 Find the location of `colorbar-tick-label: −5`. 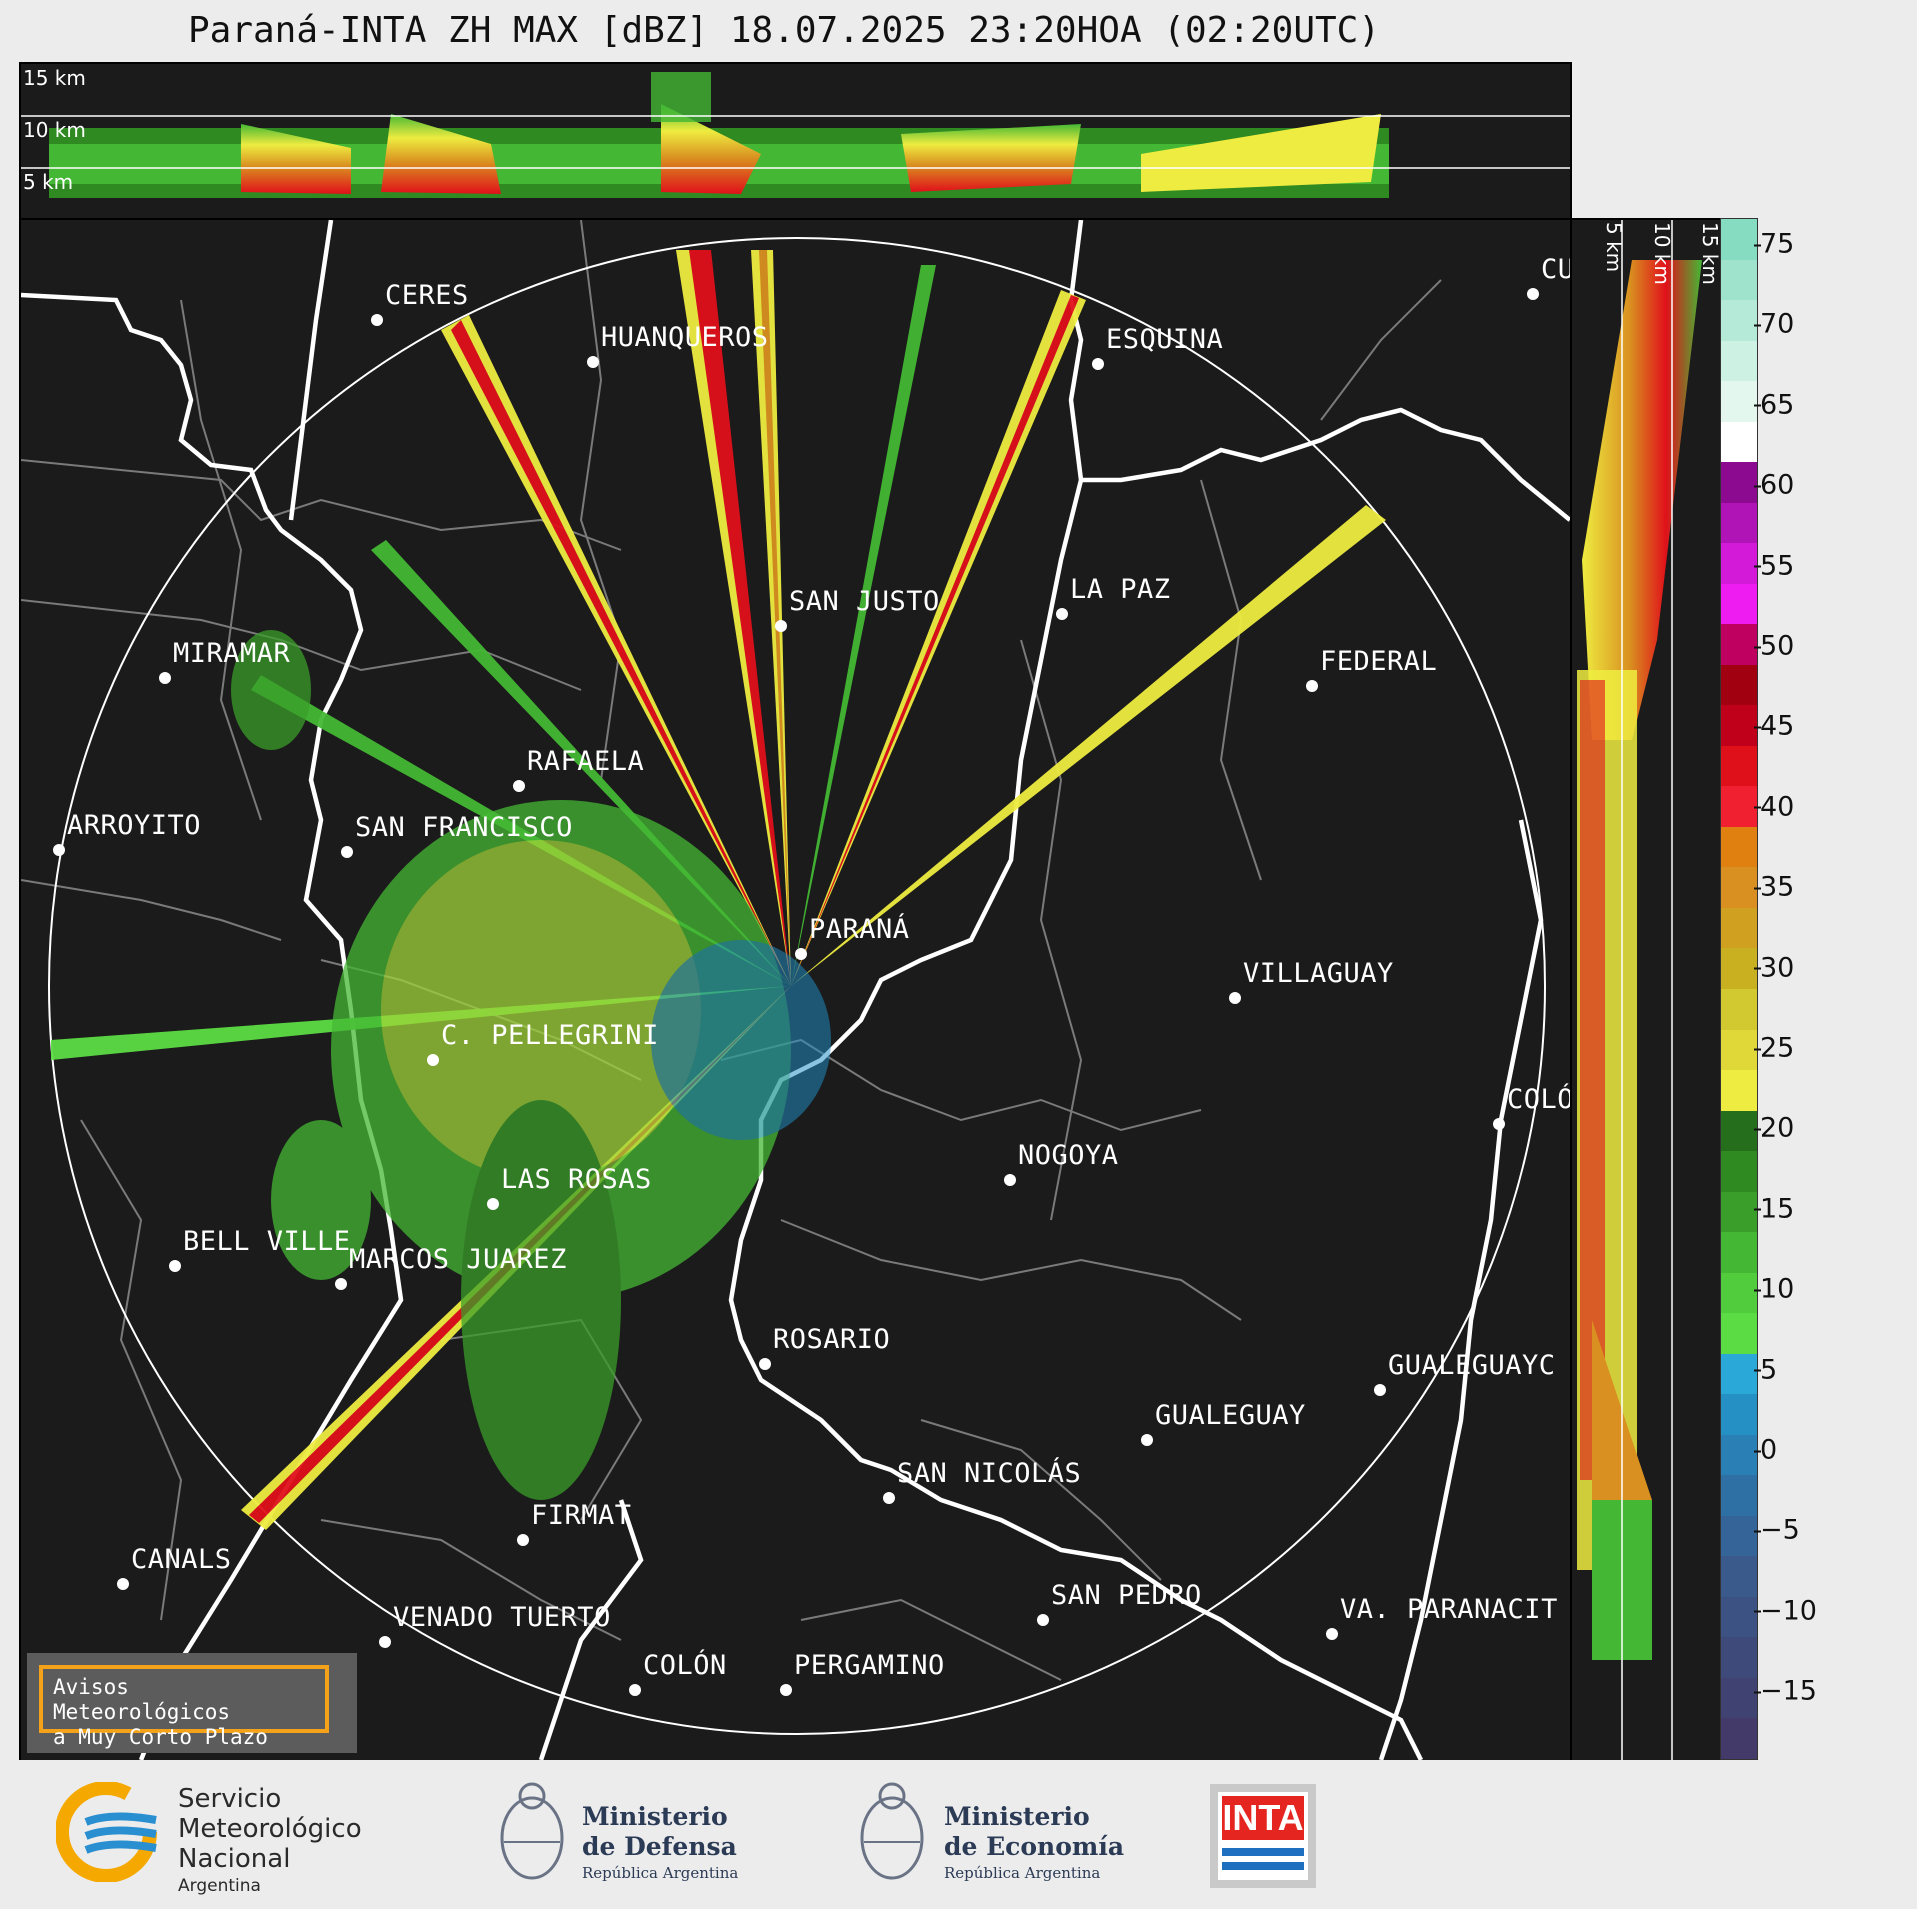

colorbar-tick-label: −5 is located at coordinates (1777, 1530).